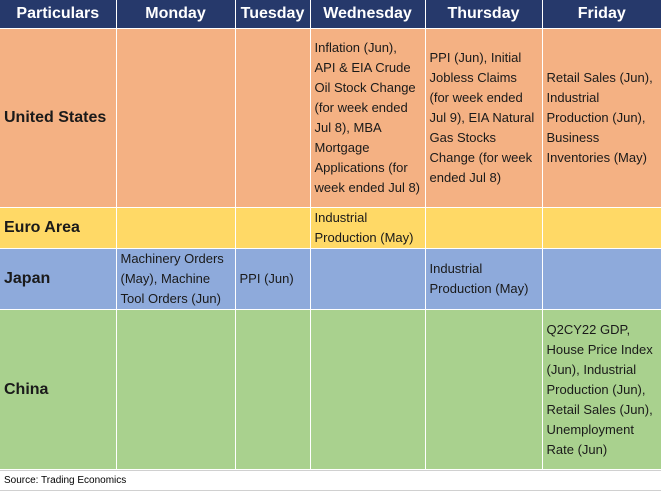  I want to click on region-united-states: United States, so click(58, 118).